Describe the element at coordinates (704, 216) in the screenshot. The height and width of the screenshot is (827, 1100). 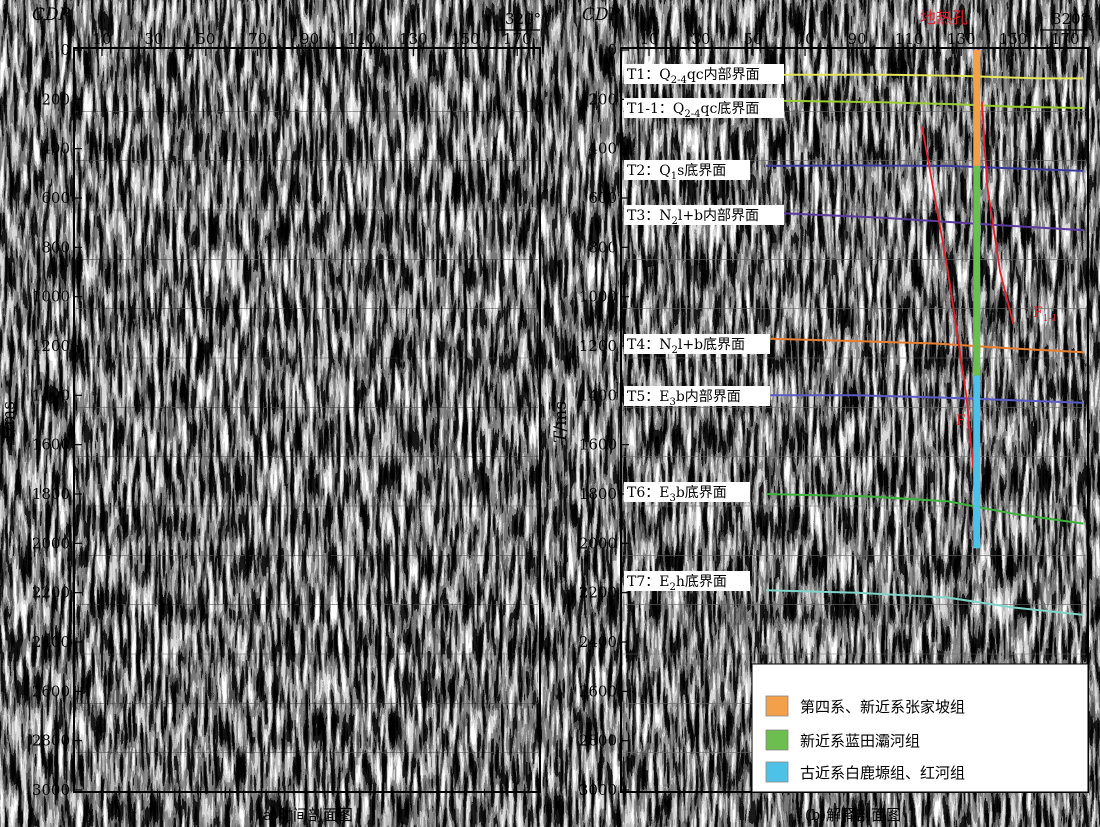
I see `horizon-label-t3: T3：N2l+b内部界面` at that location.